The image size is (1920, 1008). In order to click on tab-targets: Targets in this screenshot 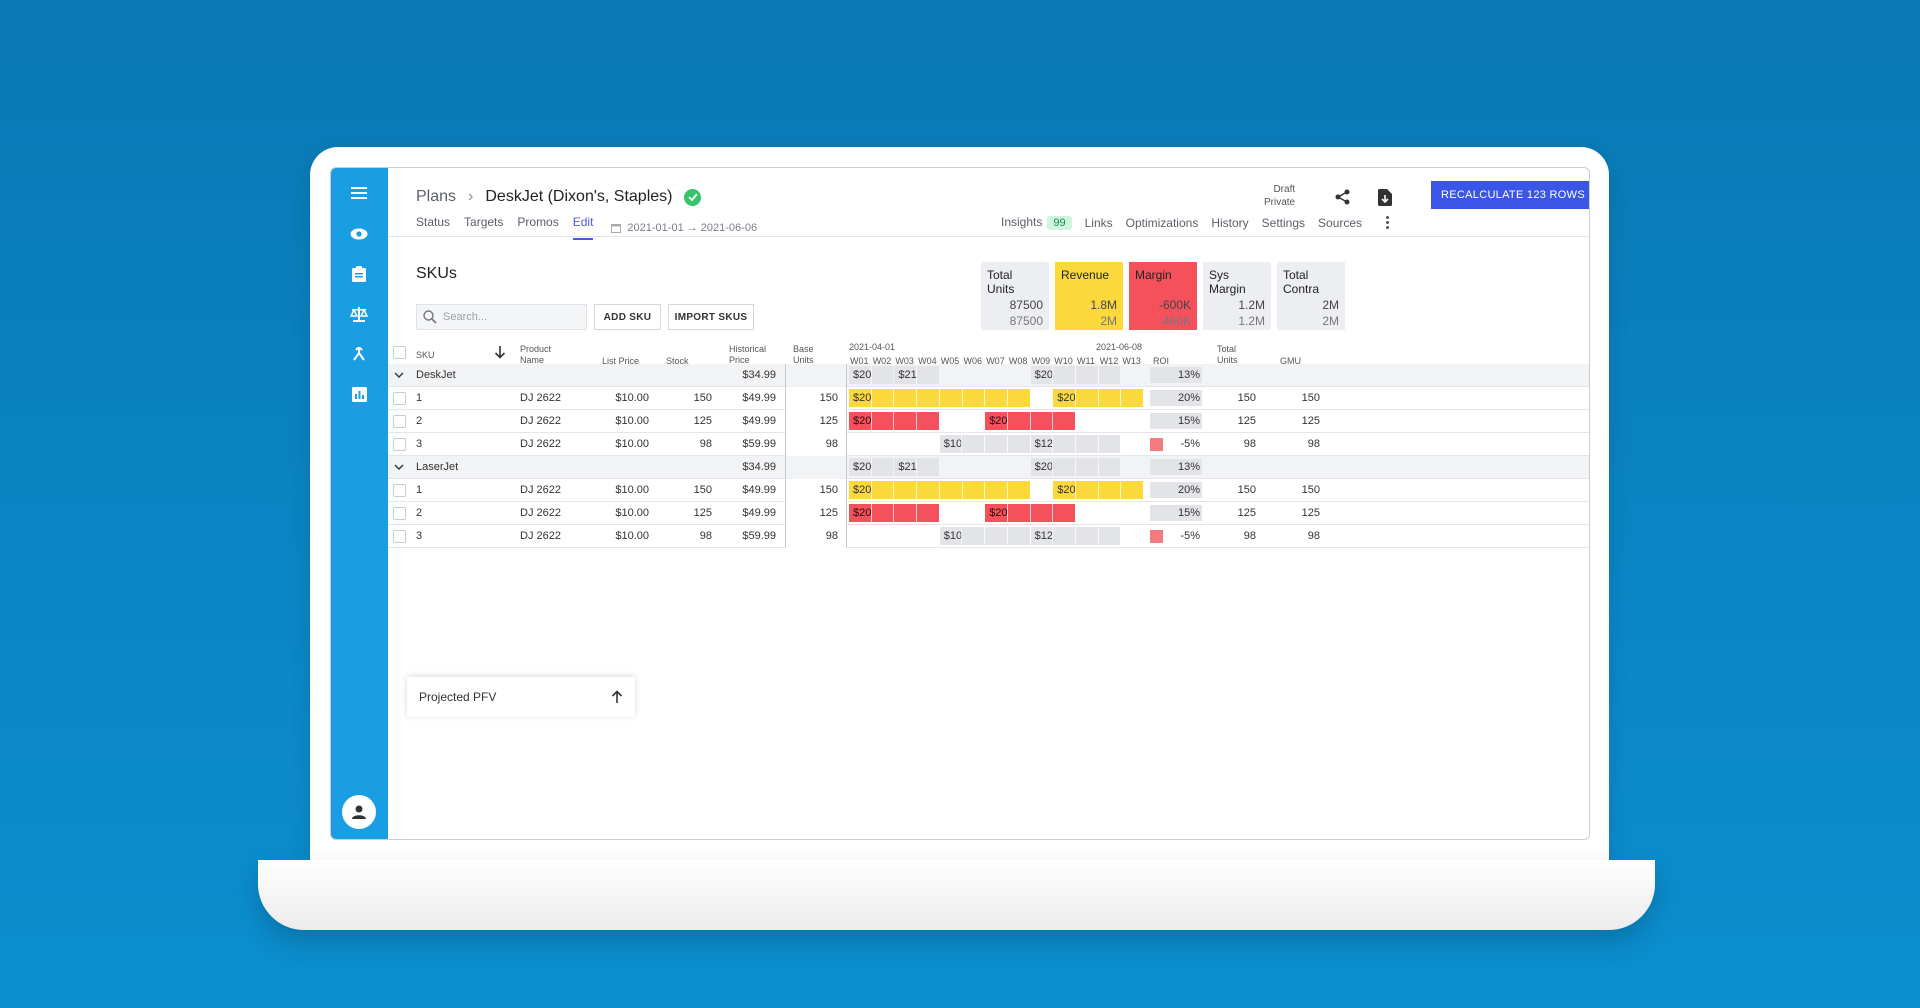, I will do `click(484, 222)`.